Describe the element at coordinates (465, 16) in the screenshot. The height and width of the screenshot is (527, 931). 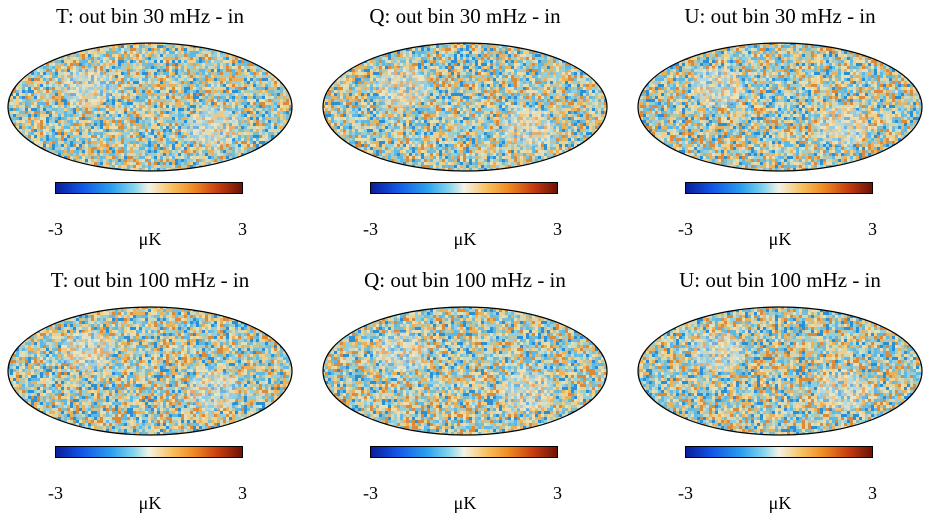
I see `map-title: Q: out bin 30 mHz - in` at that location.